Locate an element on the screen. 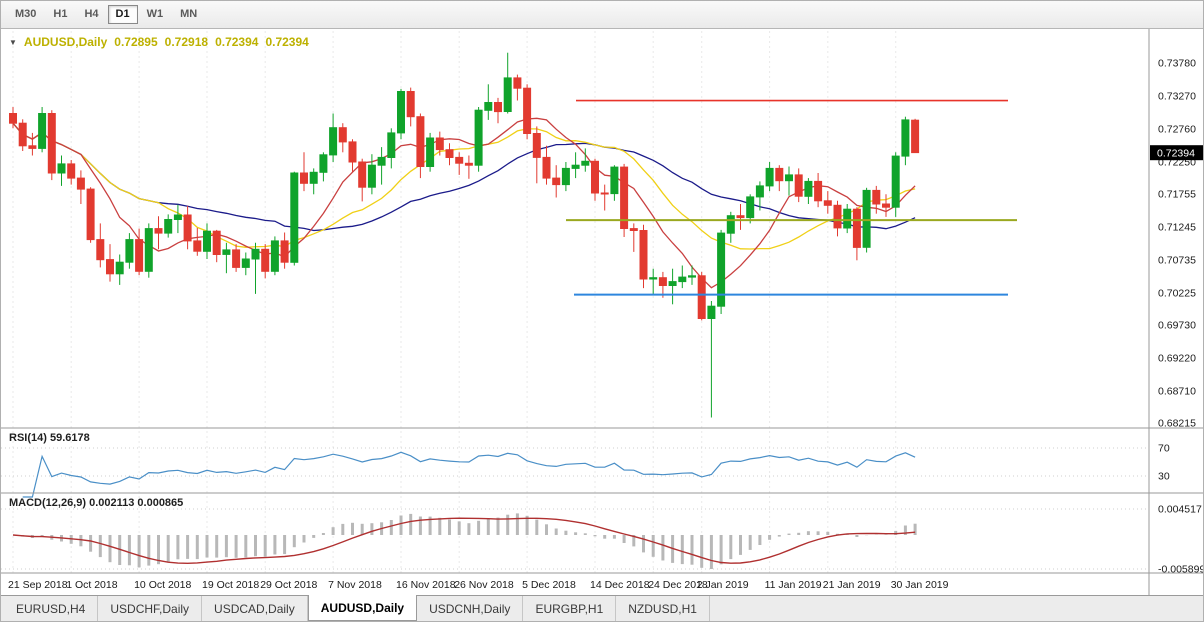 Image resolution: width=1204 pixels, height=622 pixels. price-label: 0.70735 is located at coordinates (1177, 260).